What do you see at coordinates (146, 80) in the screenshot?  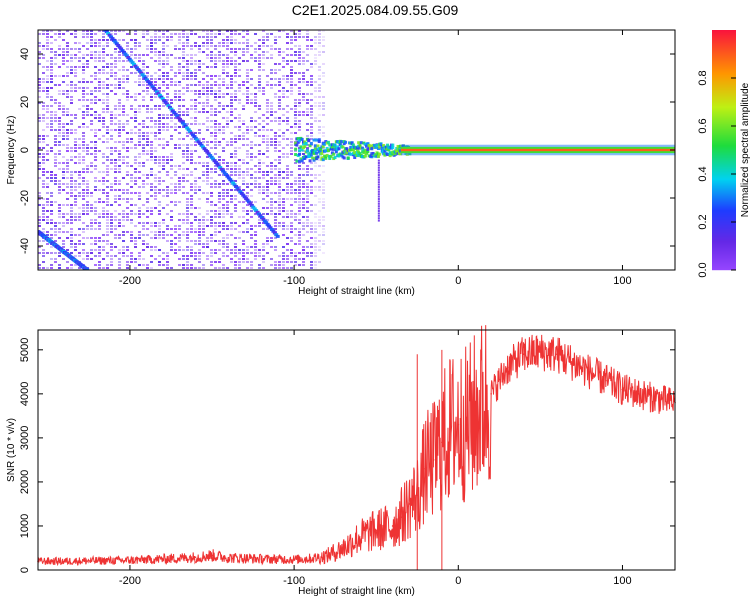 I see `heatmap-diagonal-cell` at bounding box center [146, 80].